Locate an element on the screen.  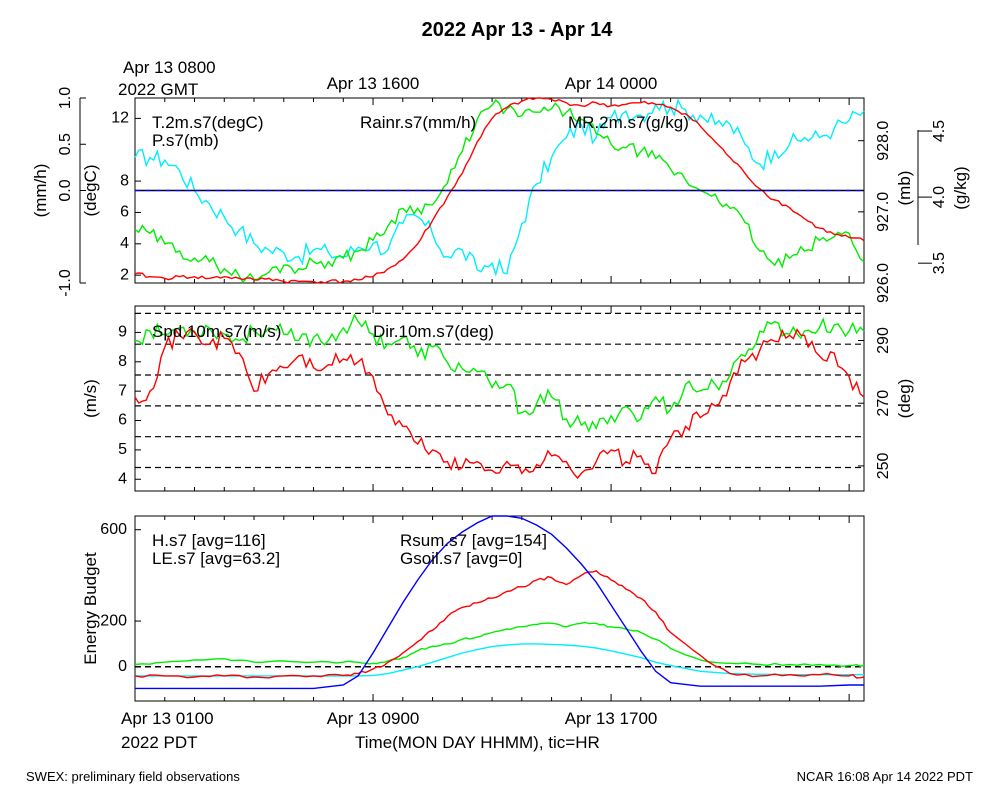
bottom-axis-origin-year: 2022 PDT is located at coordinates (159, 742).